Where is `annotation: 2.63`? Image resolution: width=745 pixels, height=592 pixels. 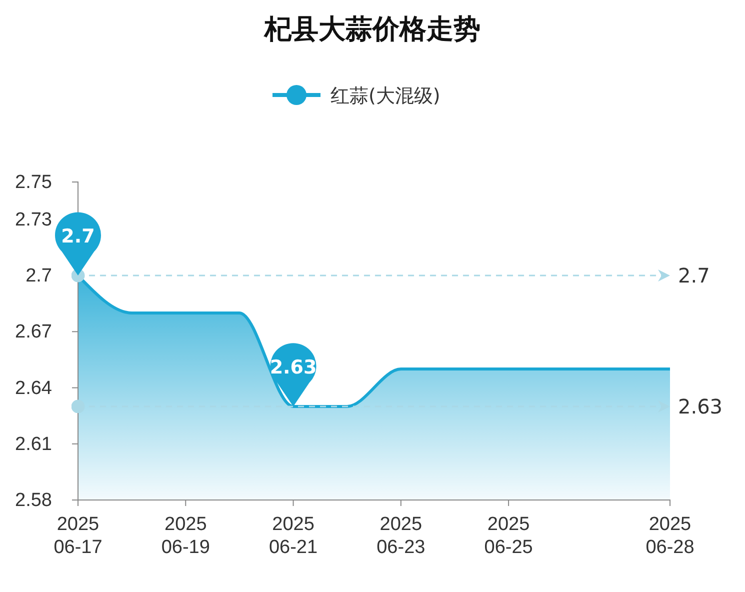 annotation: 2.63 is located at coordinates (293, 367).